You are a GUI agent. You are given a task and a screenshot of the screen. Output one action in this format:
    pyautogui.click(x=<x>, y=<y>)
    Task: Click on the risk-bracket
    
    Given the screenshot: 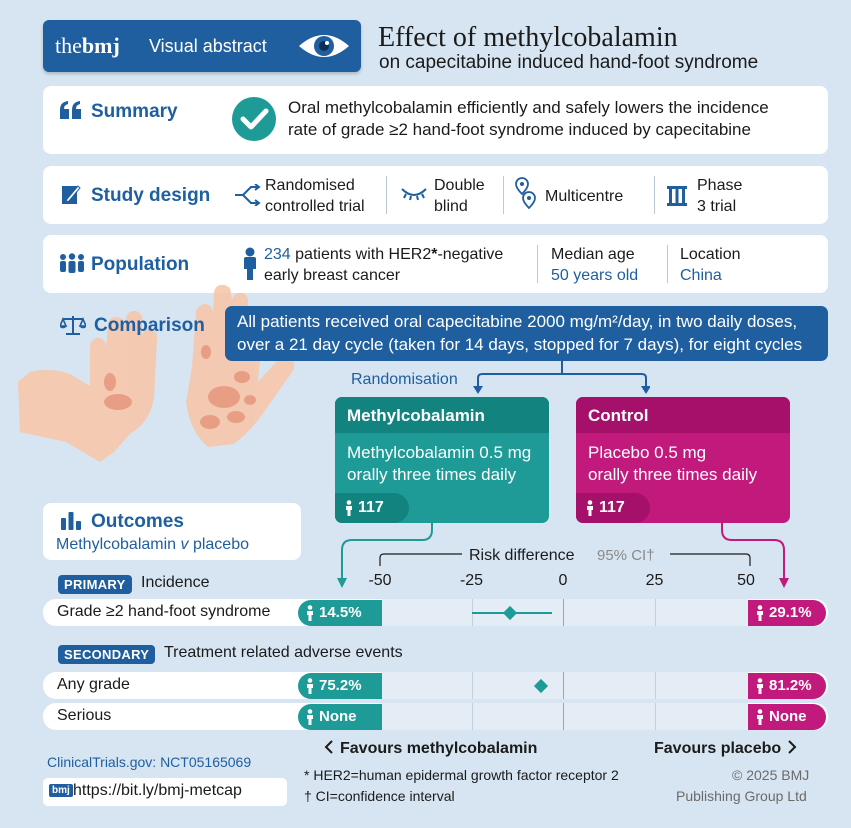 What is the action you would take?
    pyautogui.click(x=565, y=559)
    